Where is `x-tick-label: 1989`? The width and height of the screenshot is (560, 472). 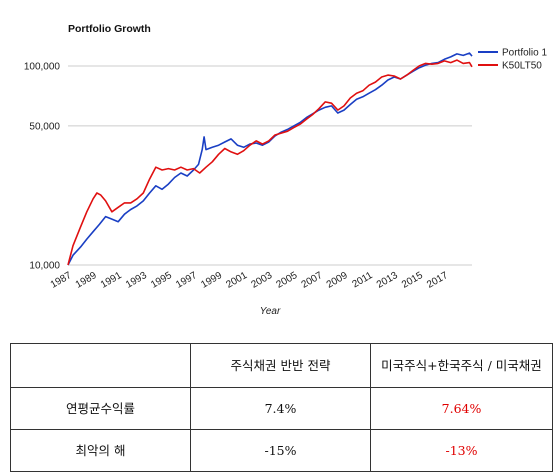 x-tick-label: 1989 is located at coordinates (86, 280).